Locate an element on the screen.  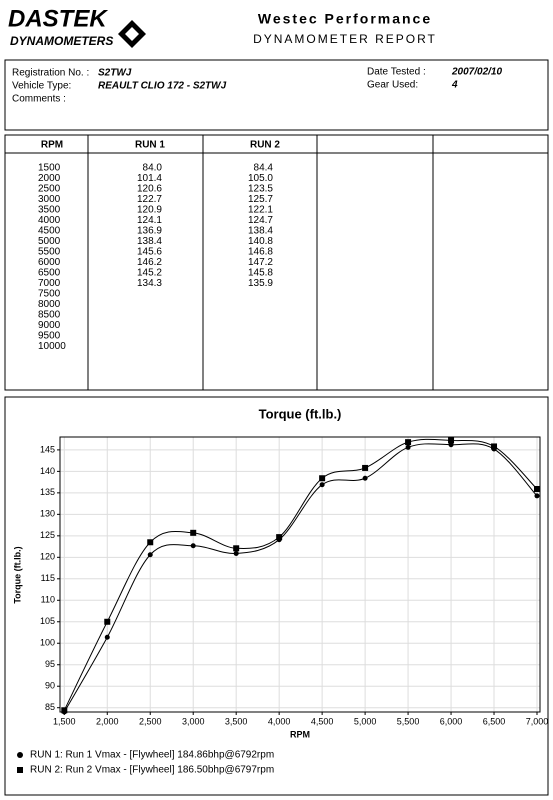
rpm-cell: 9500 is located at coordinates (49, 336).